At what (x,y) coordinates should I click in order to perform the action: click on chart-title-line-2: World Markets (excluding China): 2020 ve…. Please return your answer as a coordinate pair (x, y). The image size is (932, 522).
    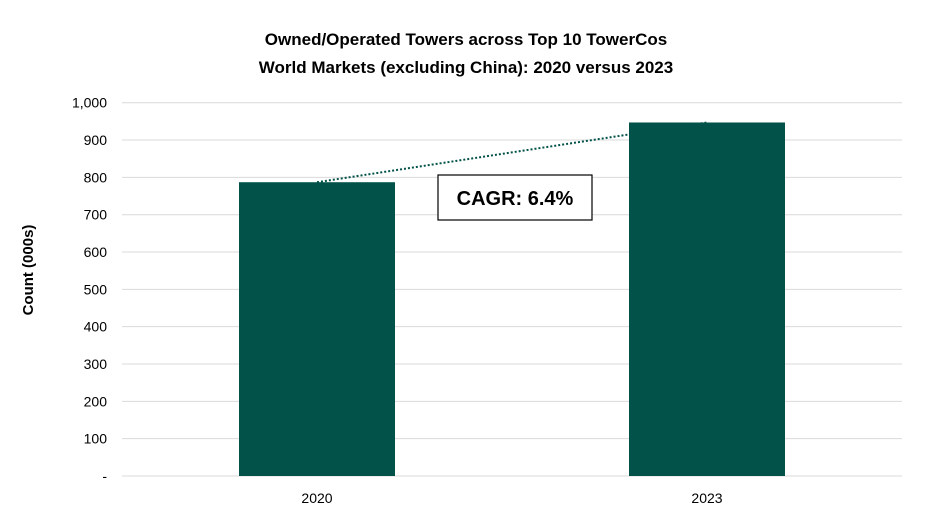
    Looking at the image, I should click on (466, 67).